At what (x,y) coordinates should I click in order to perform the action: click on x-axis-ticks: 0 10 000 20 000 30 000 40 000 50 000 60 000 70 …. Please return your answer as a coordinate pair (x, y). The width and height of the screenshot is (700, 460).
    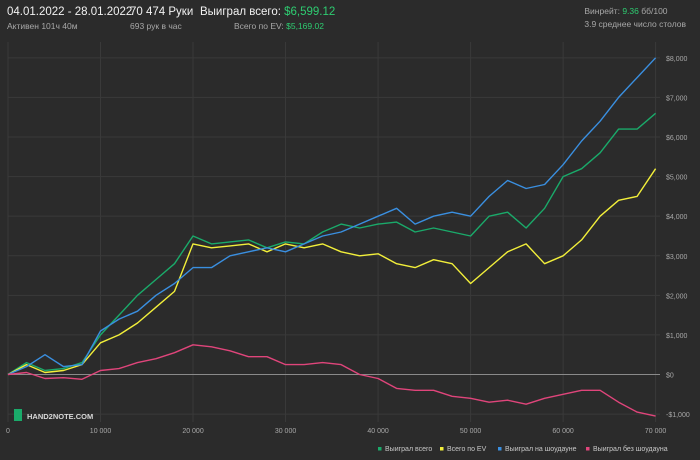
    Looking at the image, I should click on (336, 431).